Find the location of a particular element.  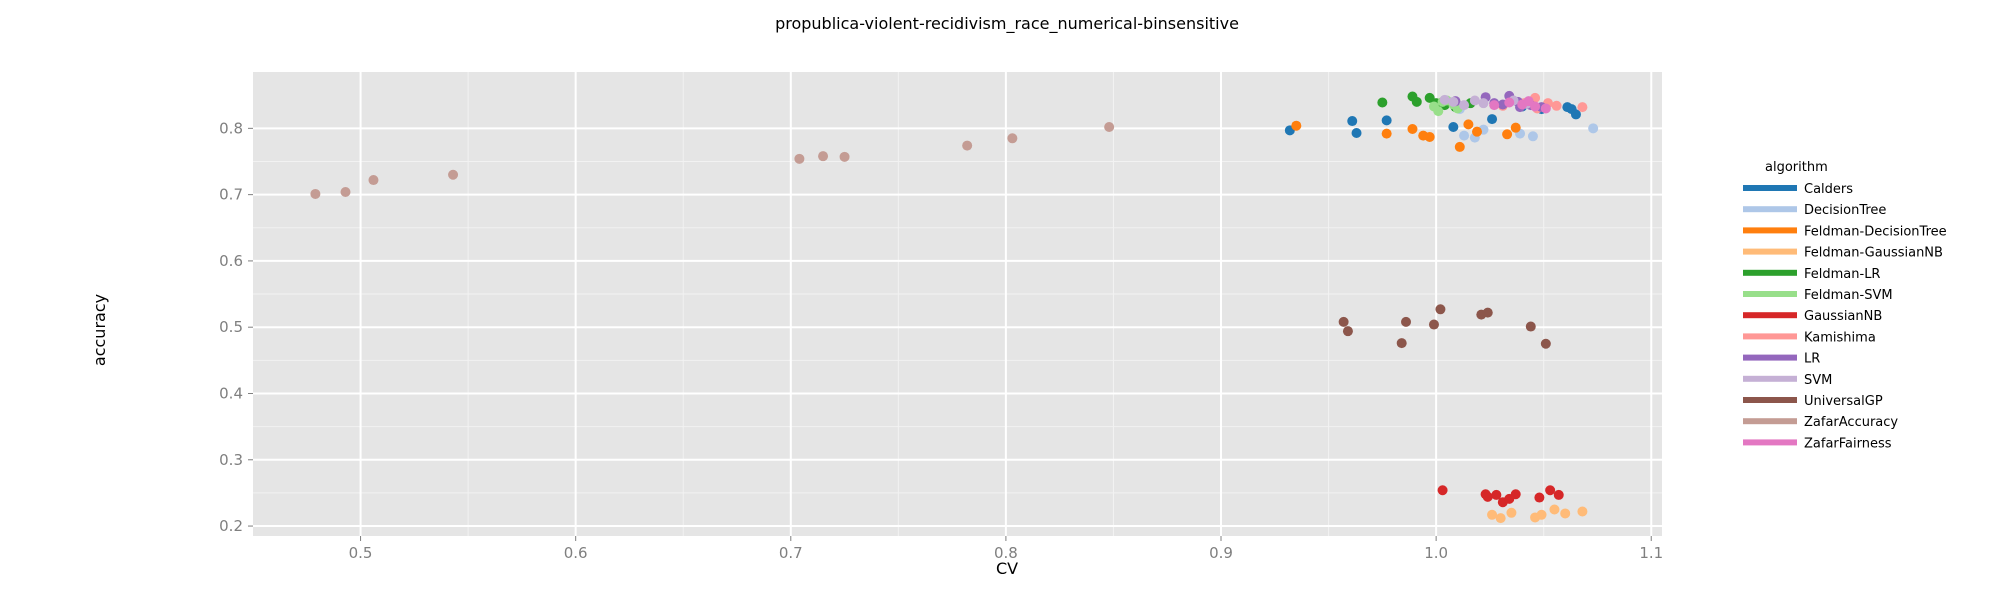

y-tick-label: 0.7 is located at coordinates (231, 195).